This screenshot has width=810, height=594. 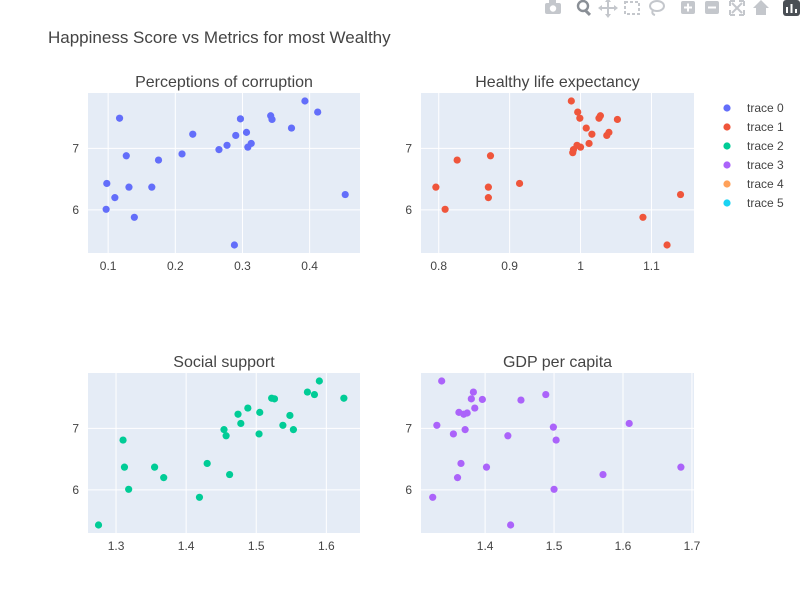 What do you see at coordinates (753, 184) in the screenshot?
I see `legend-item: trace 4` at bounding box center [753, 184].